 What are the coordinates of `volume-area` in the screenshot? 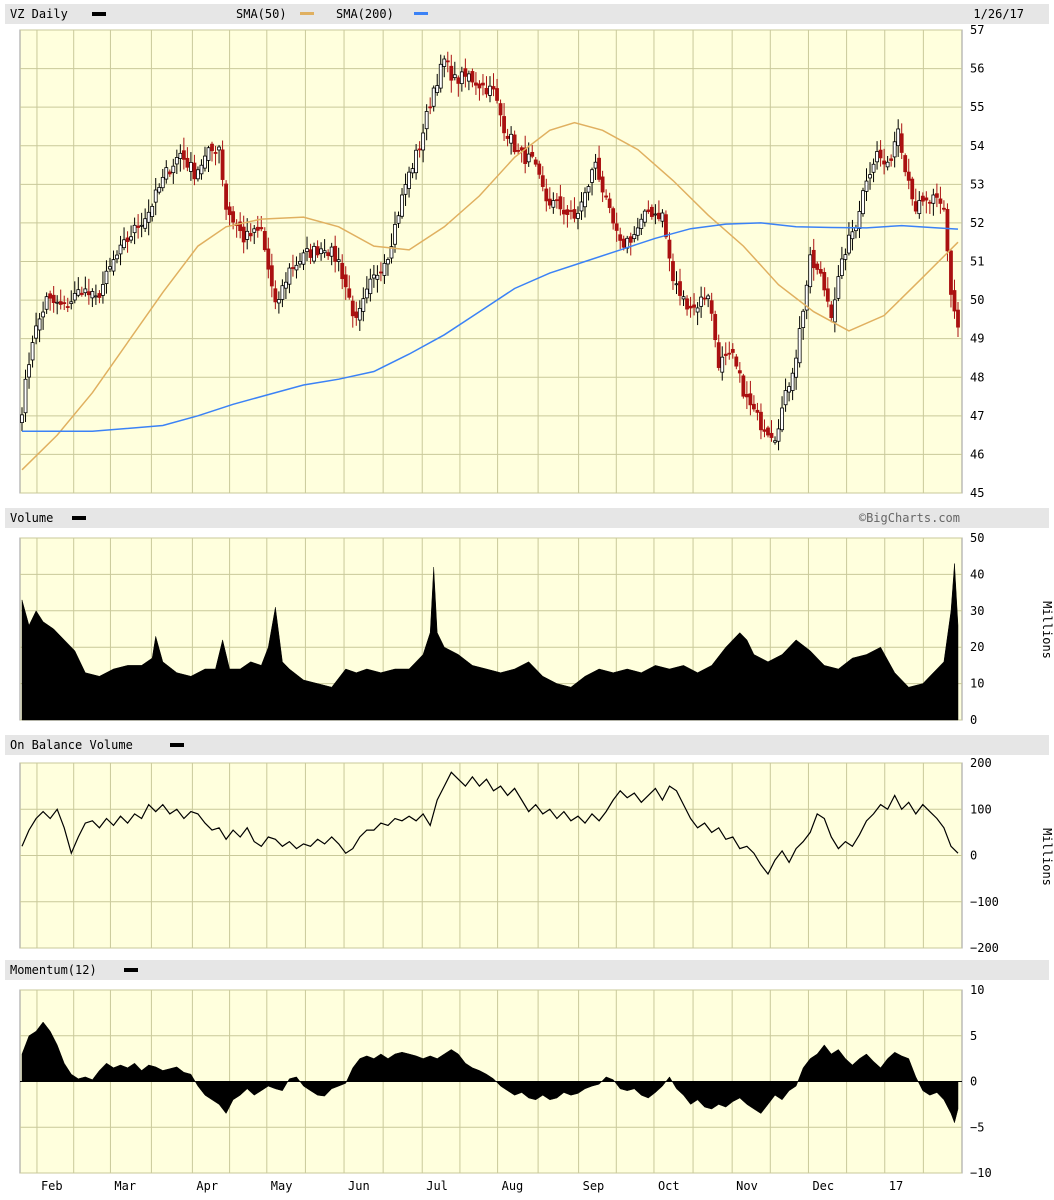 It's located at (490, 642).